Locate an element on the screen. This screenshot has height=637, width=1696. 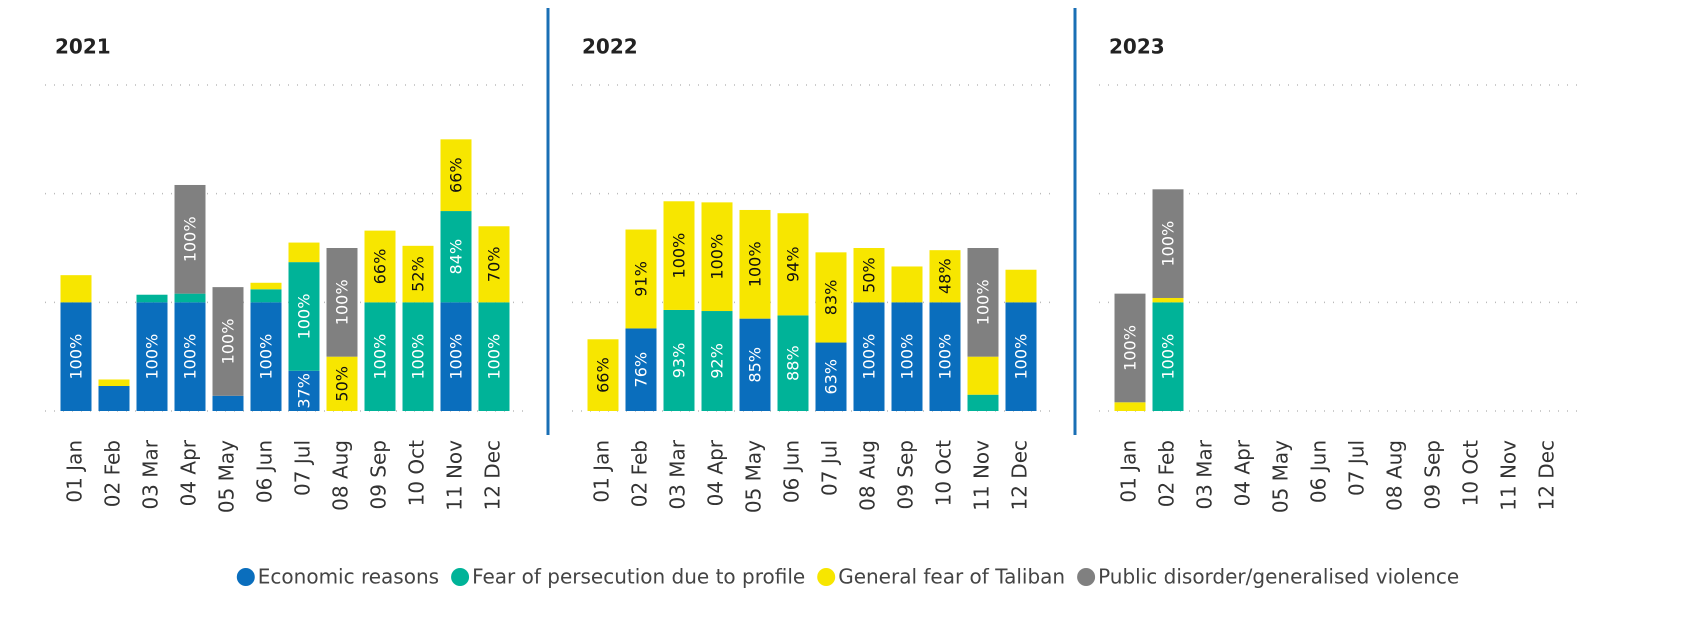
value-label: 93% is located at coordinates (679, 361).